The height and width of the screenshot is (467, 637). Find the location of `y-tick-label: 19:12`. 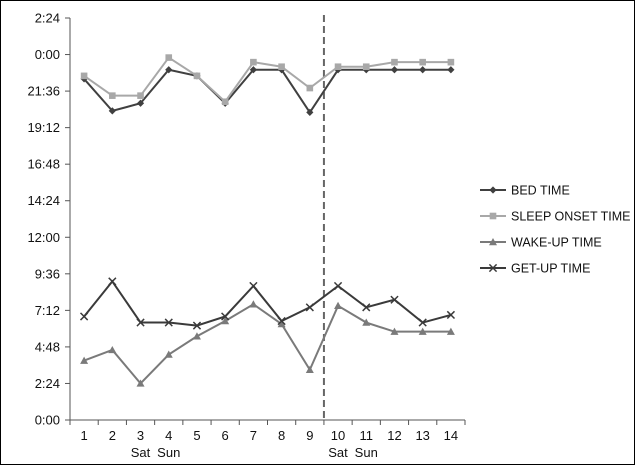

y-tick-label: 19:12 is located at coordinates (43, 127).